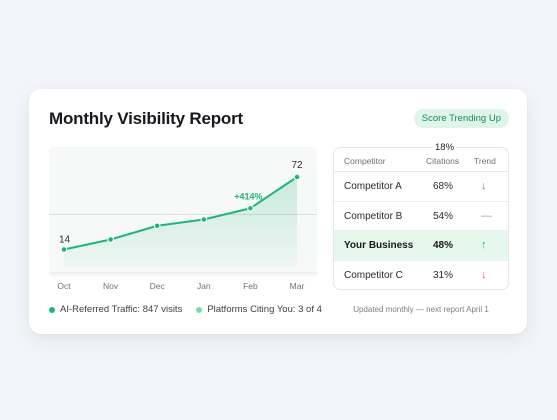  What do you see at coordinates (485, 161) in the screenshot?
I see `column-header-trend: Trend` at bounding box center [485, 161].